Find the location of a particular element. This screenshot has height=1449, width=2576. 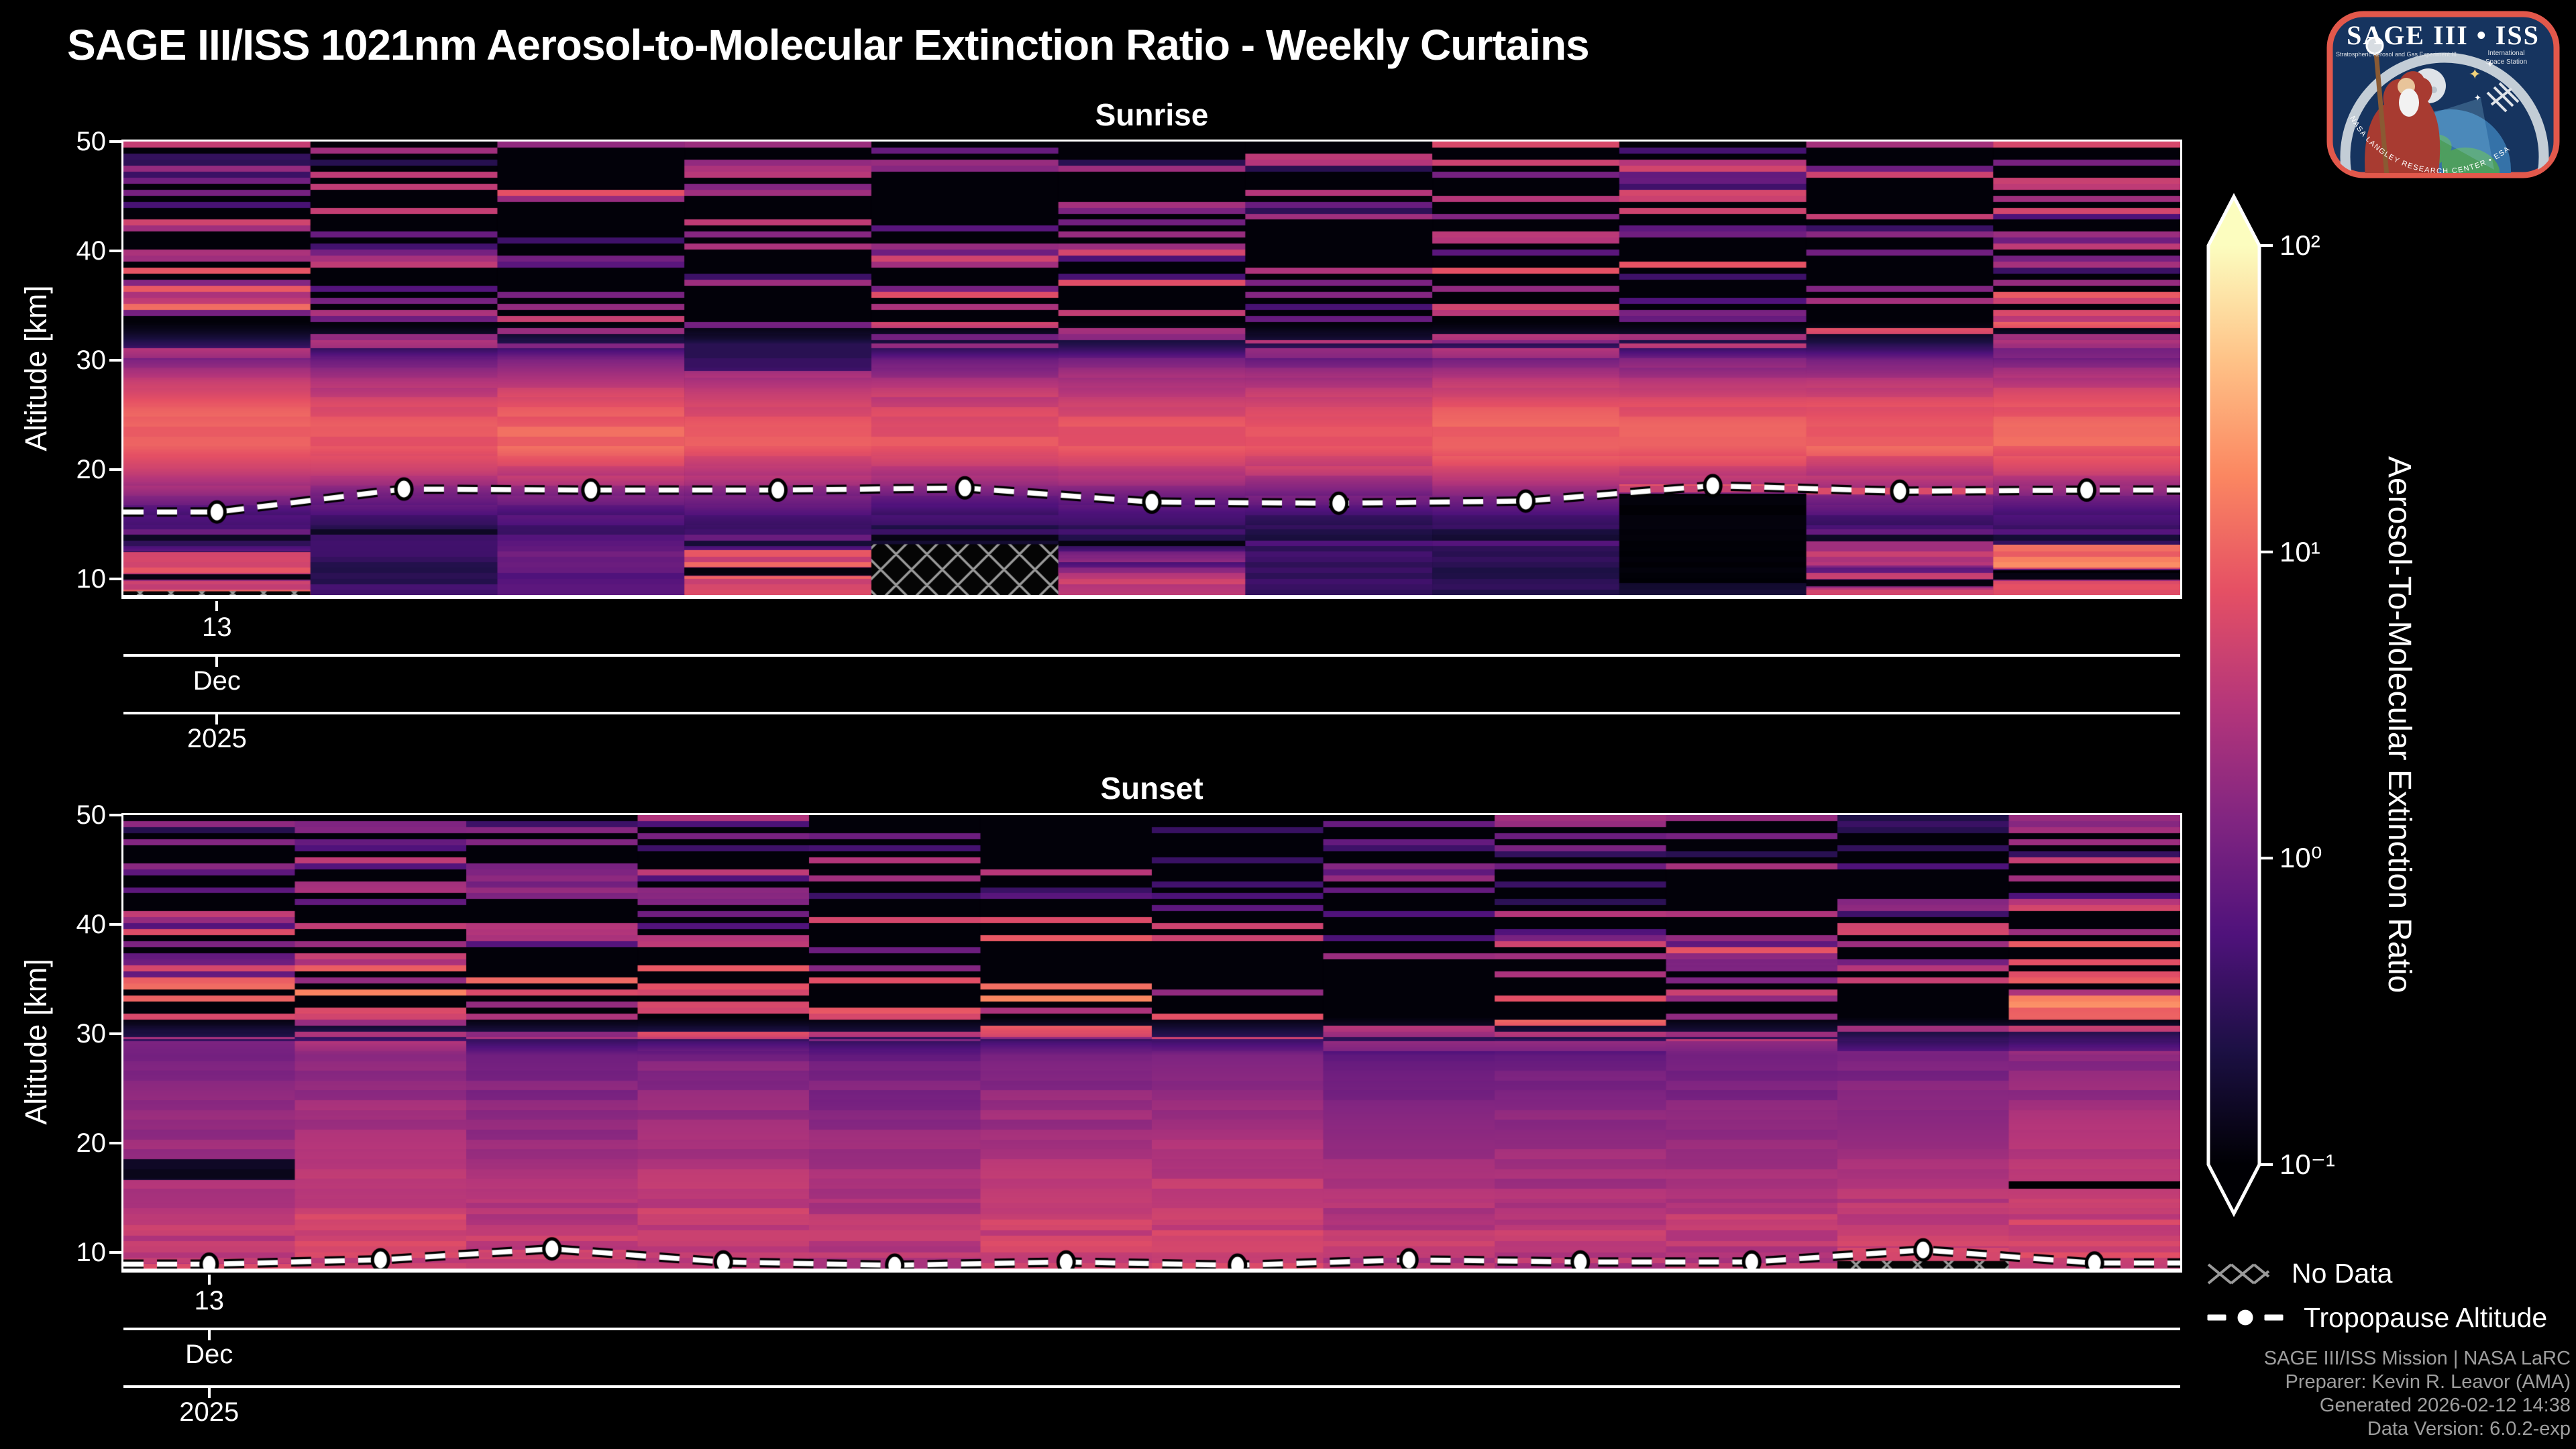

sunset-year-tick-mark is located at coordinates (209, 1393).